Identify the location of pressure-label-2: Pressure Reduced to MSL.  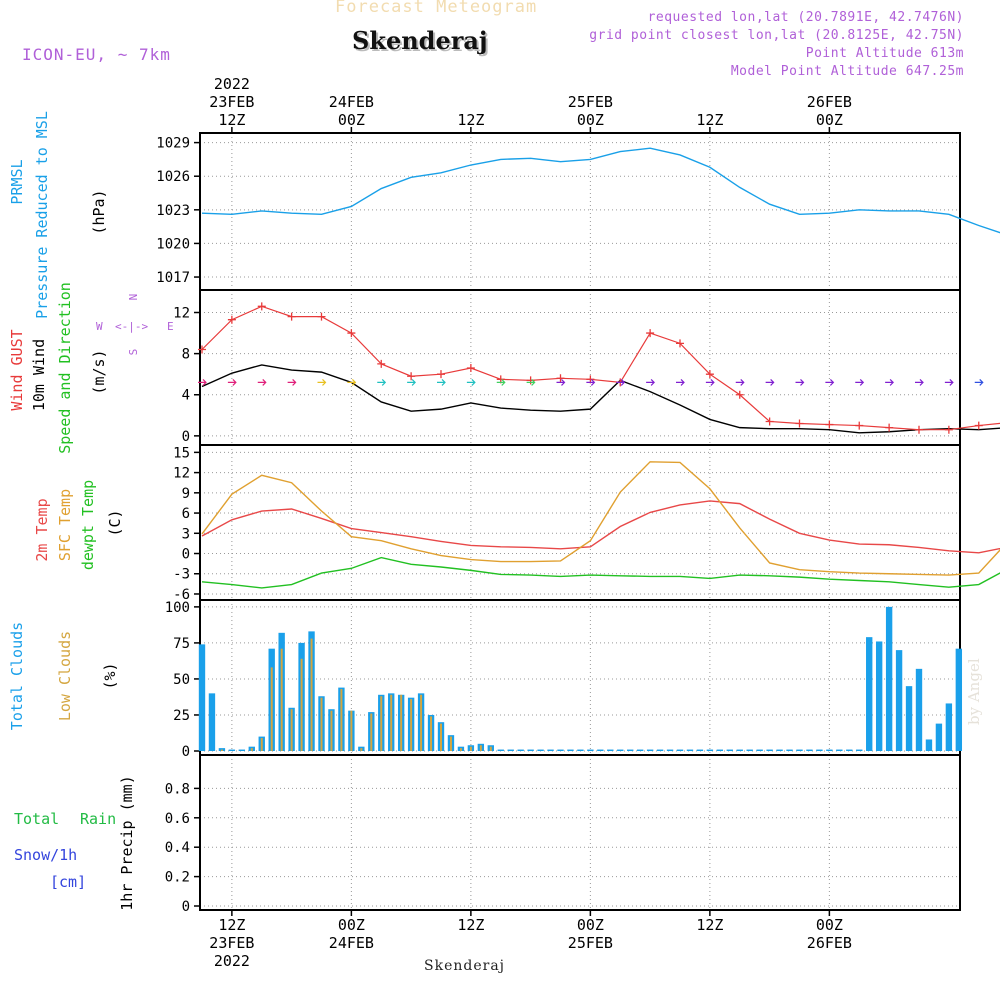
(42, 215).